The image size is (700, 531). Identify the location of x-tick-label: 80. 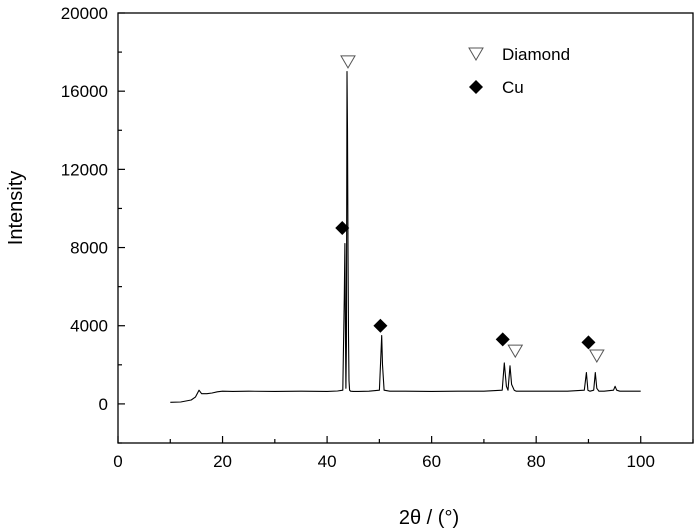
(536, 461).